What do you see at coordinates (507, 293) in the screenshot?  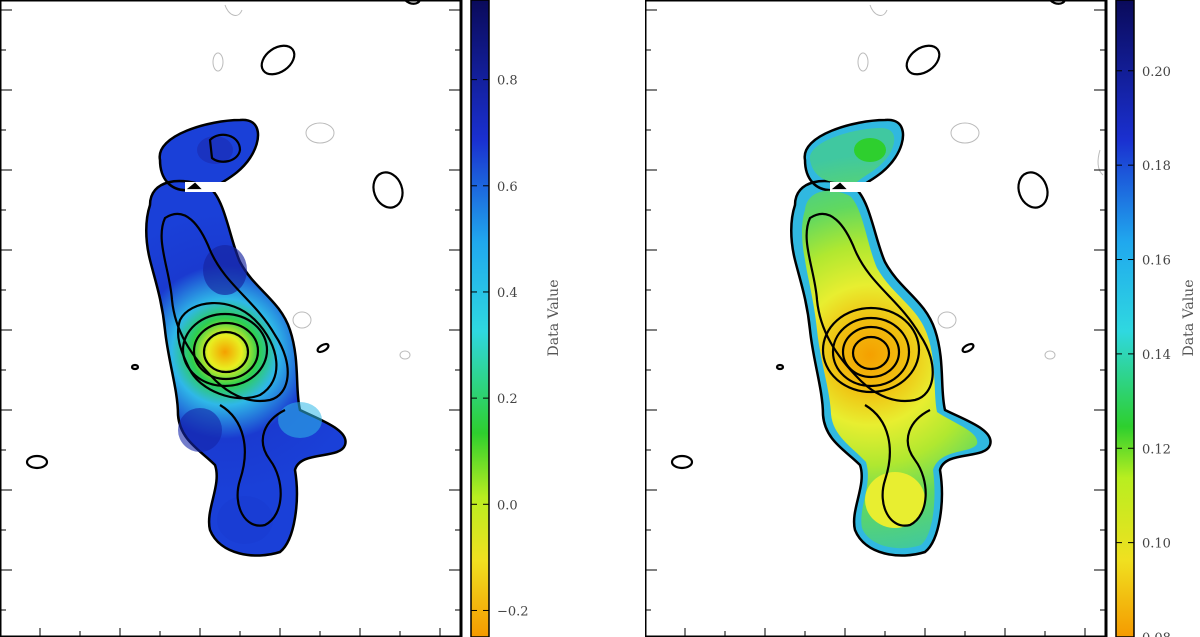 I see `colorbar-tick-label: 0.4` at bounding box center [507, 293].